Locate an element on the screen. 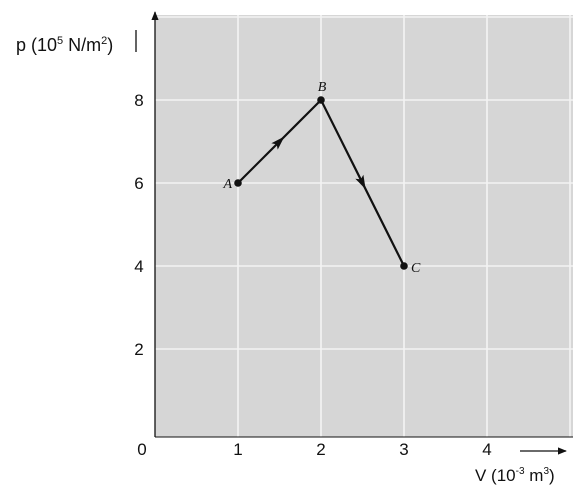 The width and height of the screenshot is (575, 488). point-C is located at coordinates (404, 266).